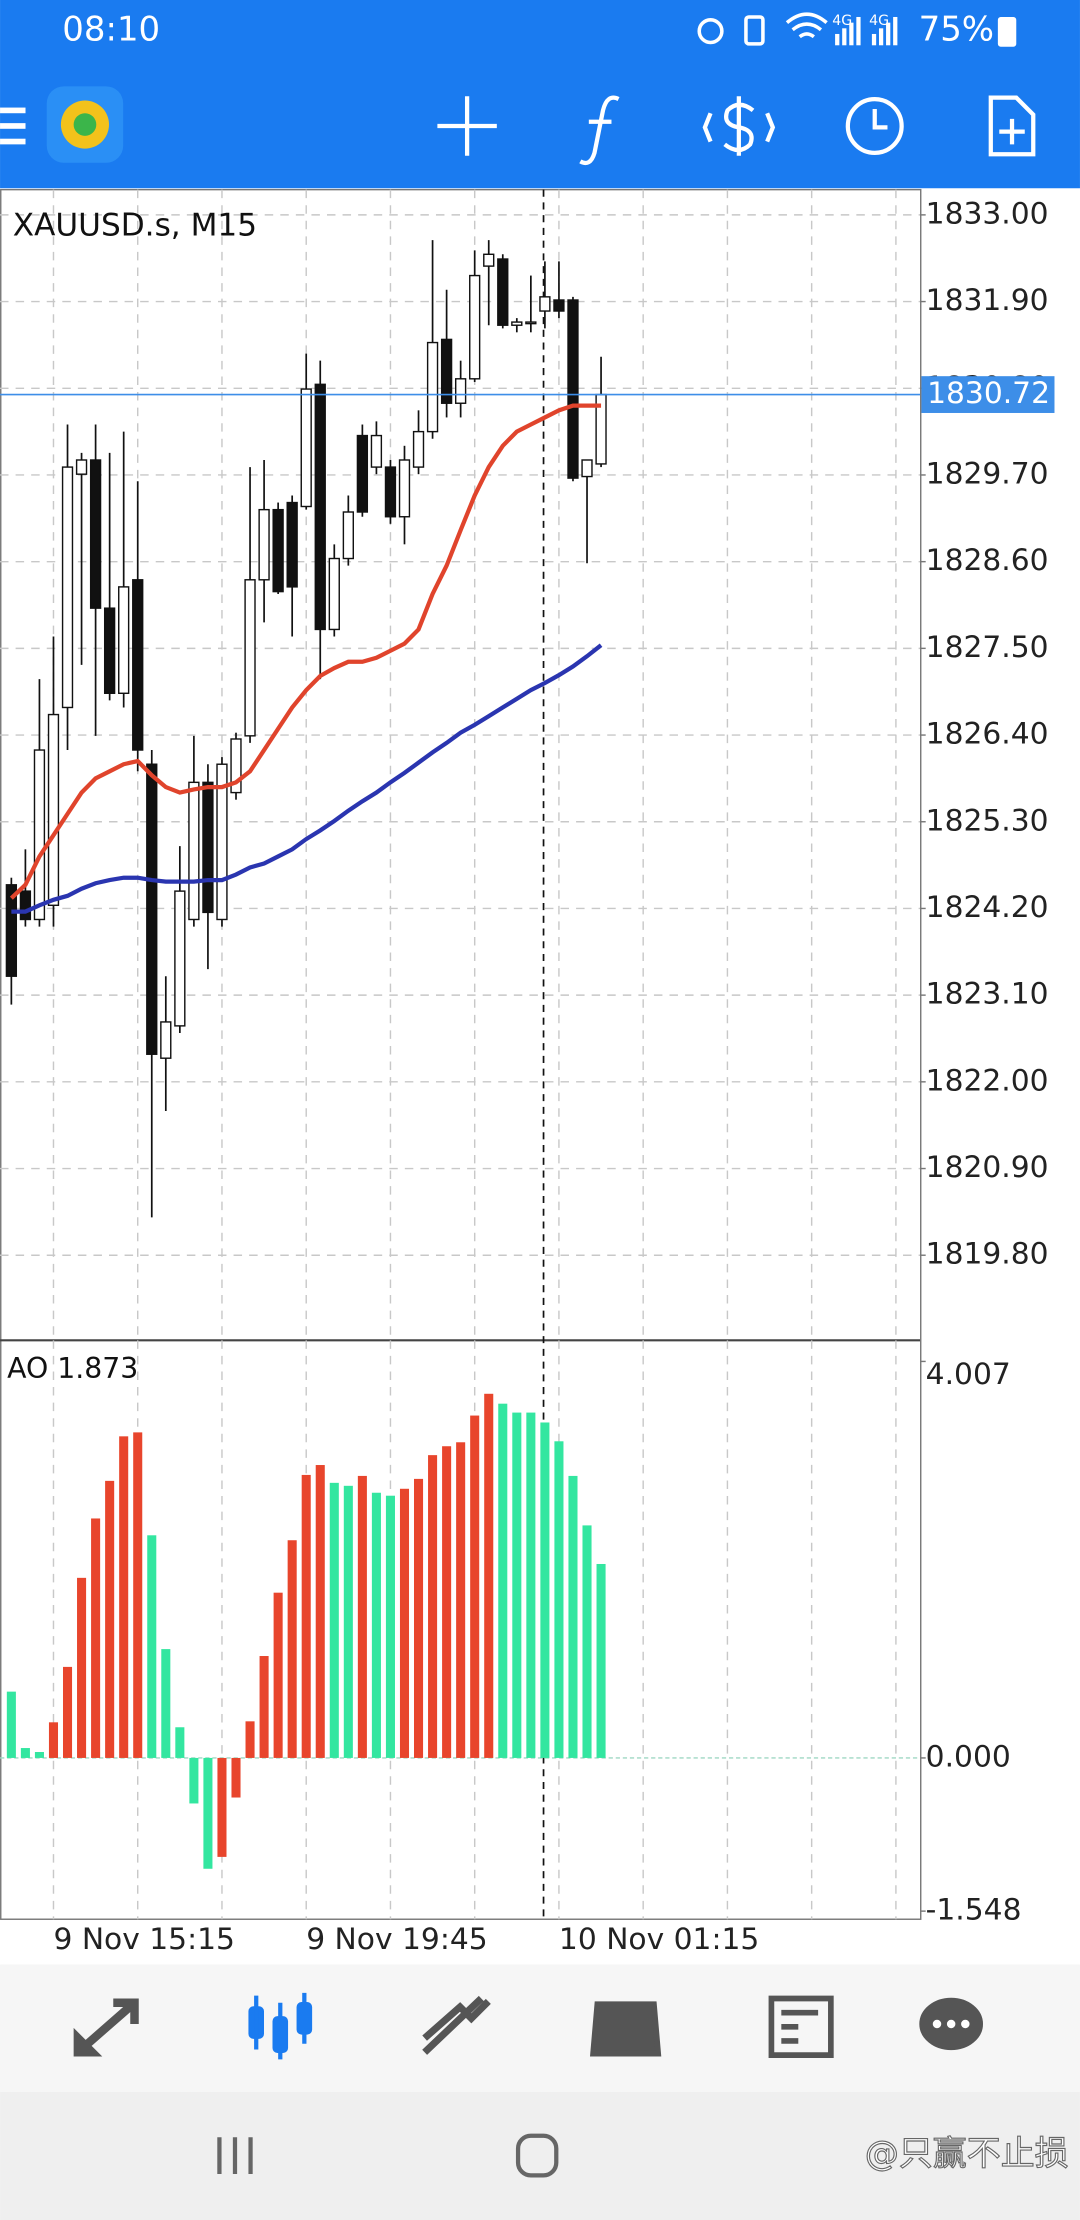  What do you see at coordinates (987, 1254) in the screenshot?
I see `y-tick-label: 1819.80` at bounding box center [987, 1254].